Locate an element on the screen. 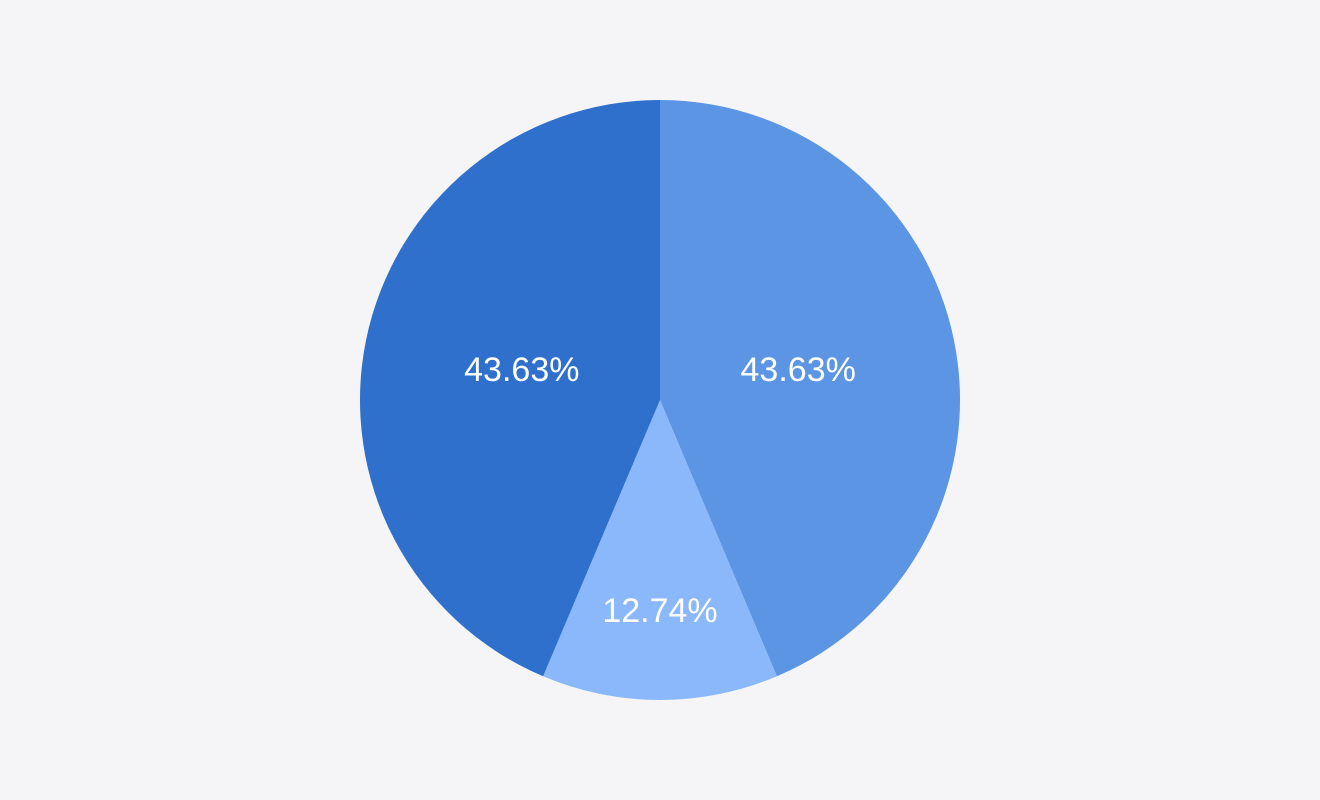  pie-slice-label-3: 43.63% is located at coordinates (521, 370).